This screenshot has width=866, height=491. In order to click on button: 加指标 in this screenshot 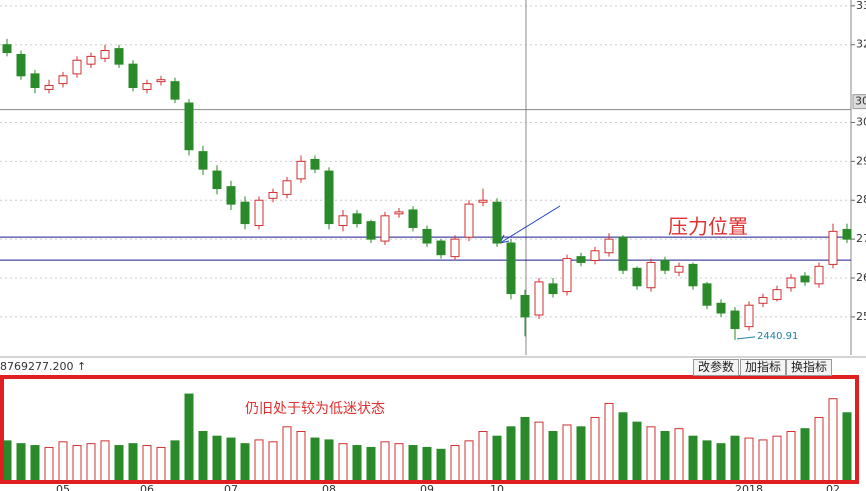, I will do `click(763, 367)`.